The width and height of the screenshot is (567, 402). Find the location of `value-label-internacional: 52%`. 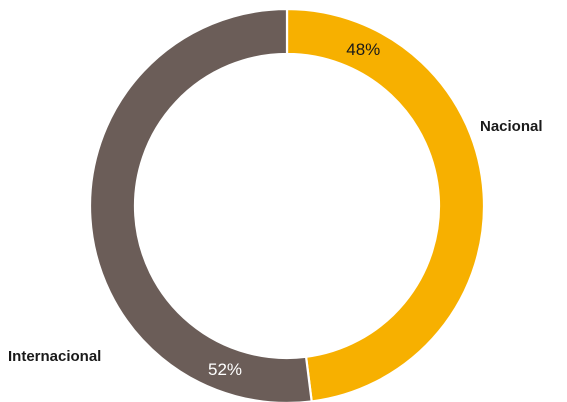

value-label-internacional: 52% is located at coordinates (225, 369).